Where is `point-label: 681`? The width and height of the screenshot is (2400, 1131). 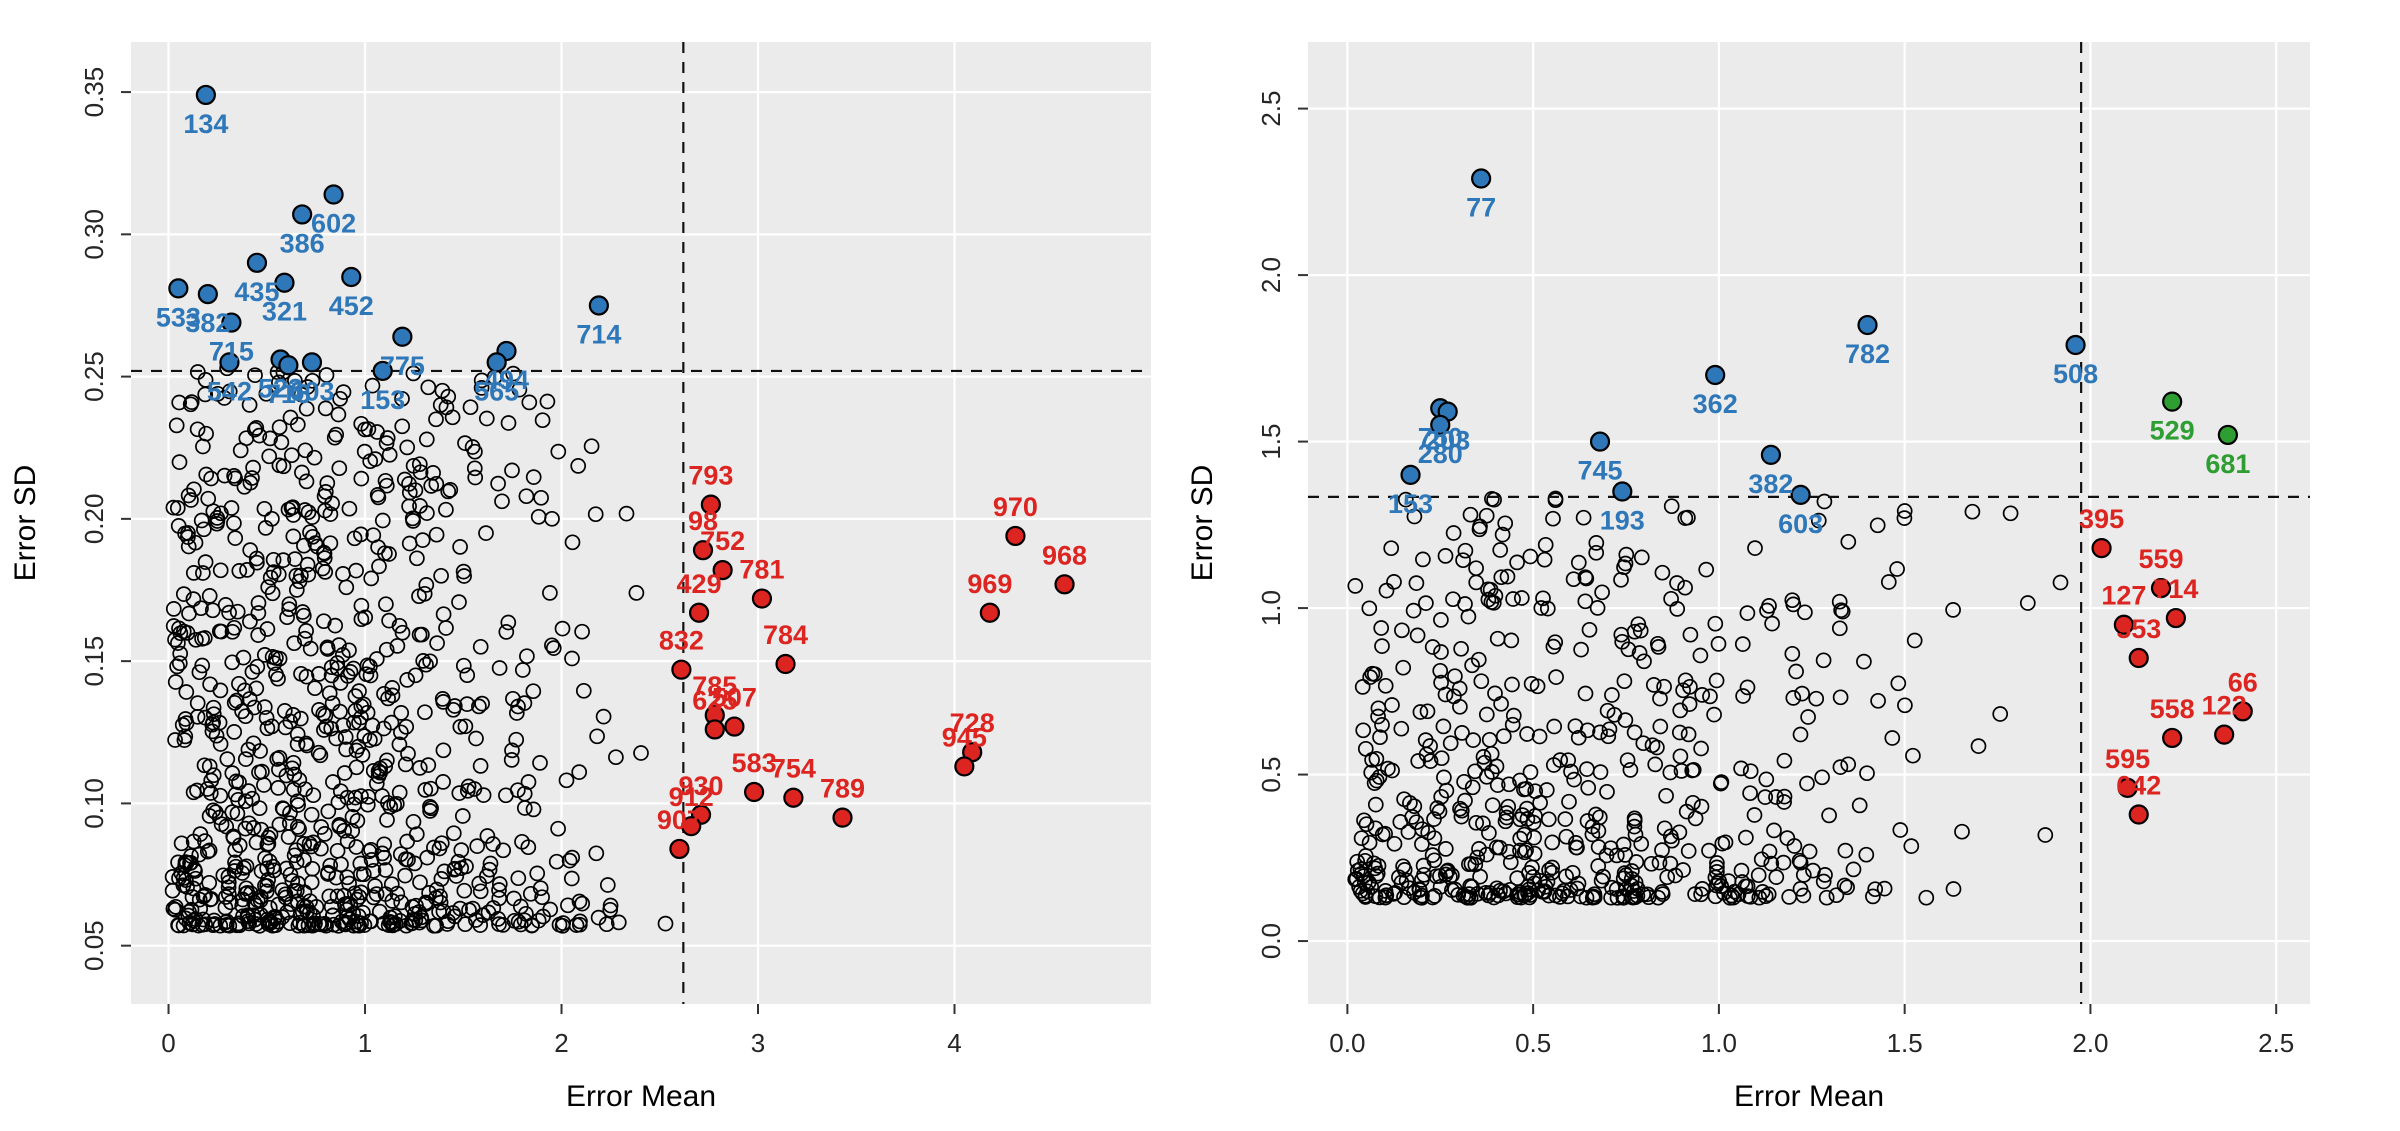 point-label: 681 is located at coordinates (2227, 464).